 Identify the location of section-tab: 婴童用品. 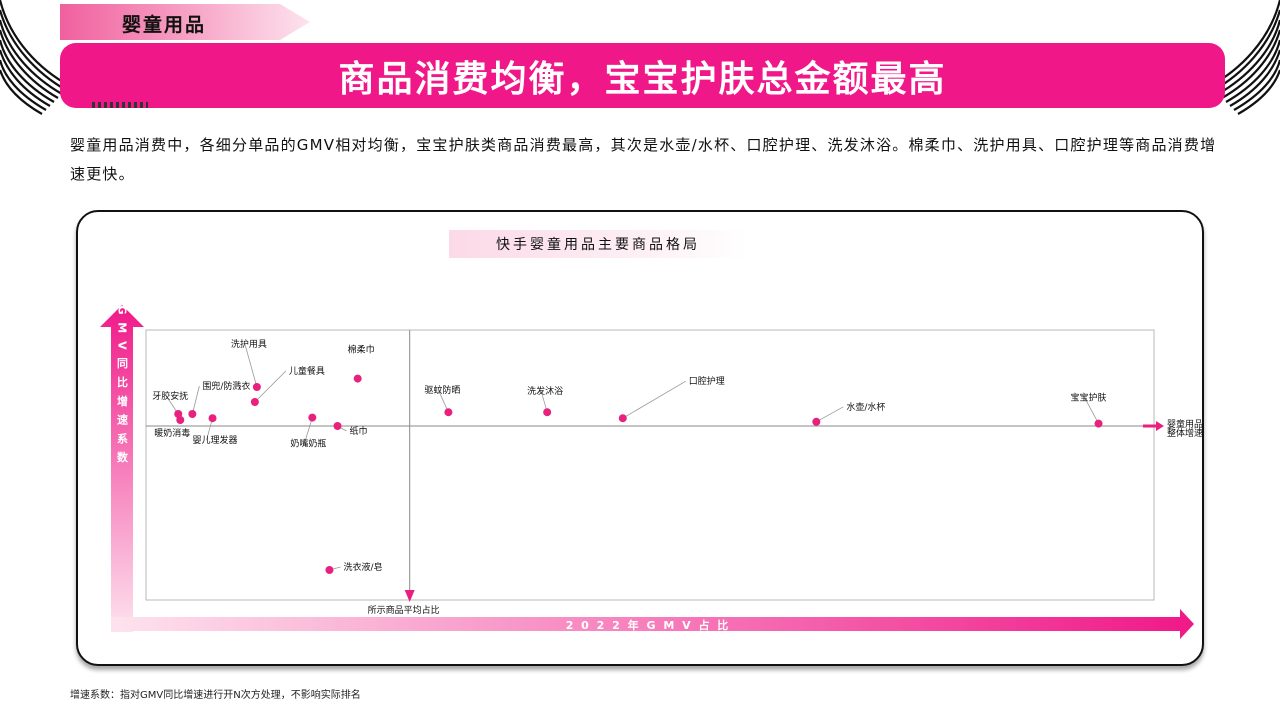
(185, 22).